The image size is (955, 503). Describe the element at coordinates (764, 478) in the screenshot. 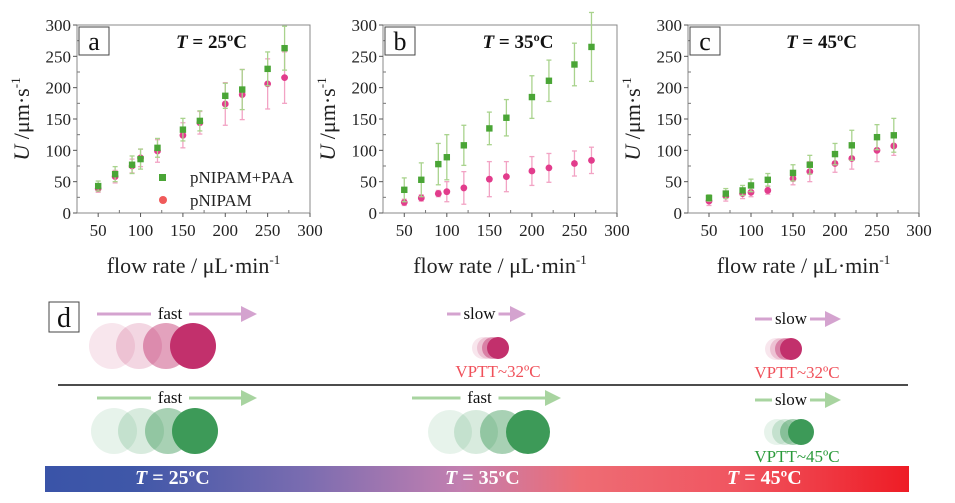

I see `temperature-label-45: T = 45ºC` at that location.